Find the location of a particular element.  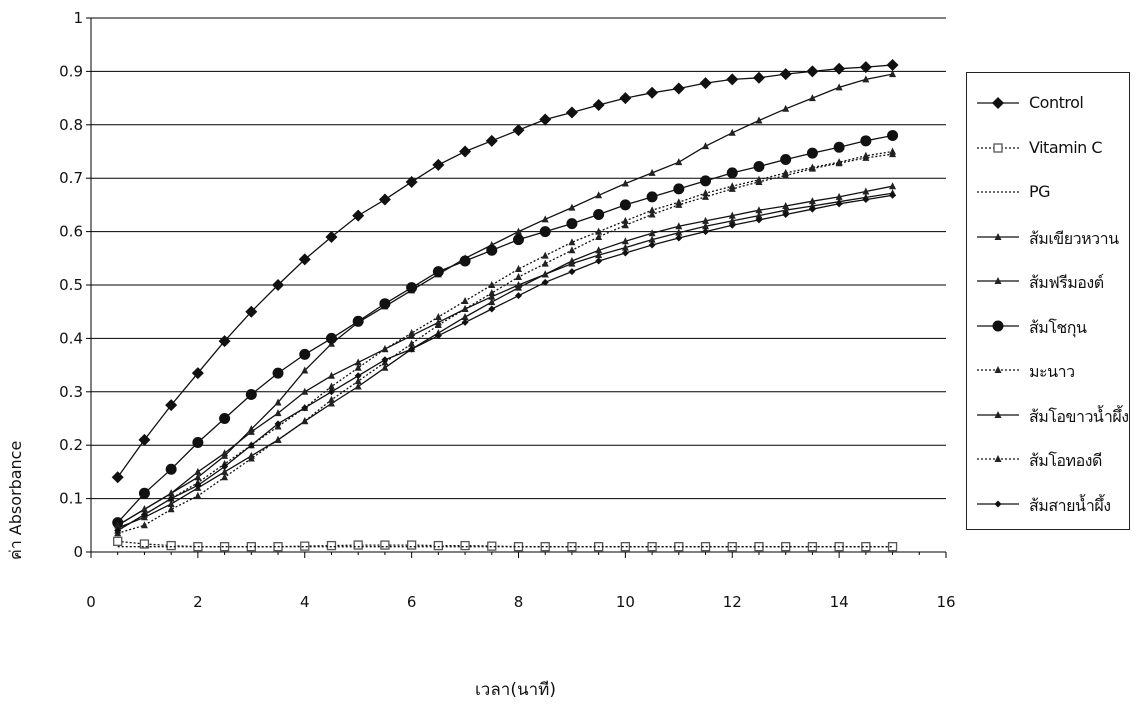

x-tick-label: 14 is located at coordinates (839, 602).